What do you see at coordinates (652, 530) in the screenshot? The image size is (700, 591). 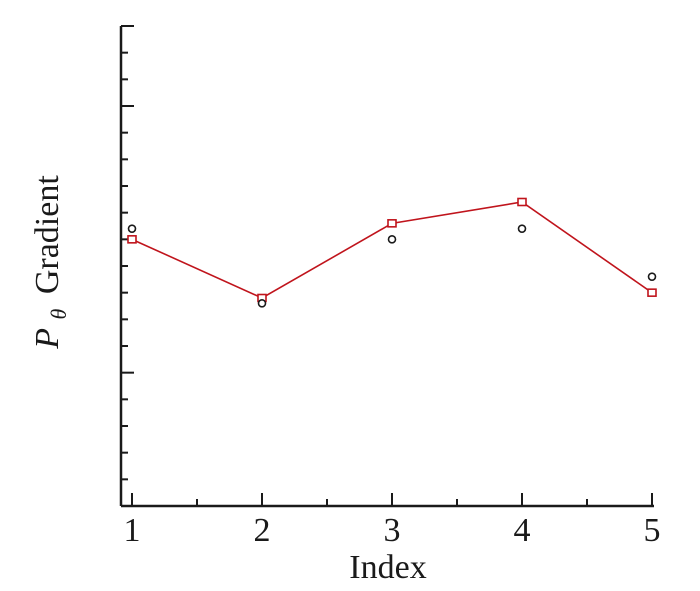 I see `x-tick-label: 5` at bounding box center [652, 530].